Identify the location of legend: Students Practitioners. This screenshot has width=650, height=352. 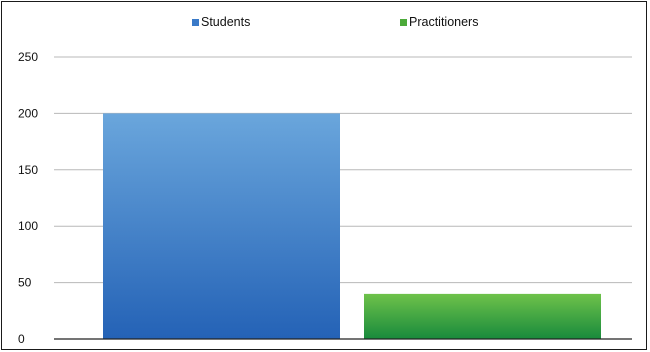
(335, 22).